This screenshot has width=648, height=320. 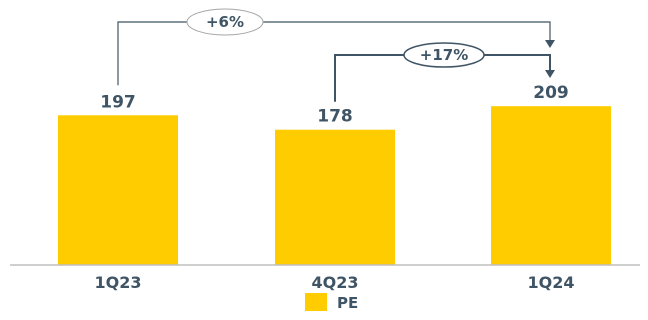 What do you see at coordinates (335, 197) in the screenshot?
I see `bar-4q23` at bounding box center [335, 197].